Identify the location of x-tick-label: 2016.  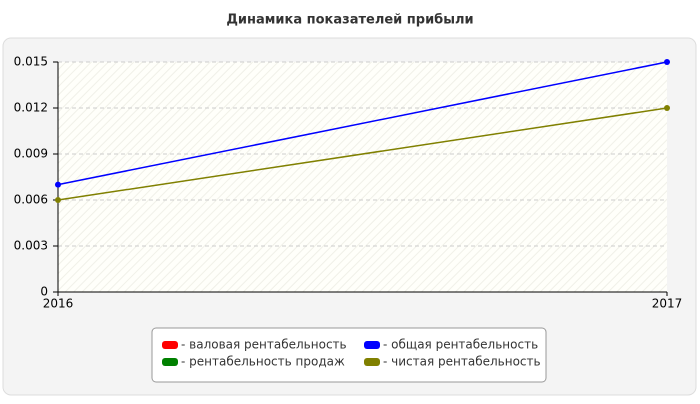
(58, 304).